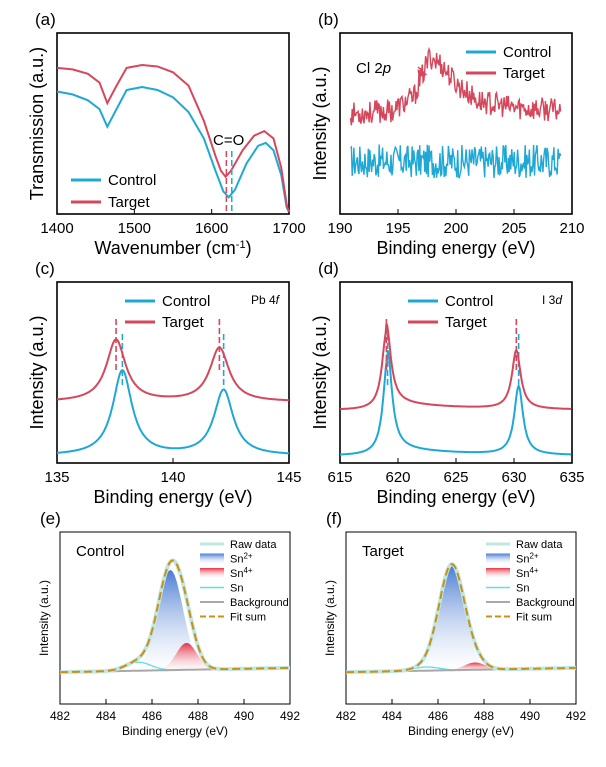  What do you see at coordinates (397, 477) in the screenshot?
I see `x-tick-label: 620` at bounding box center [397, 477].